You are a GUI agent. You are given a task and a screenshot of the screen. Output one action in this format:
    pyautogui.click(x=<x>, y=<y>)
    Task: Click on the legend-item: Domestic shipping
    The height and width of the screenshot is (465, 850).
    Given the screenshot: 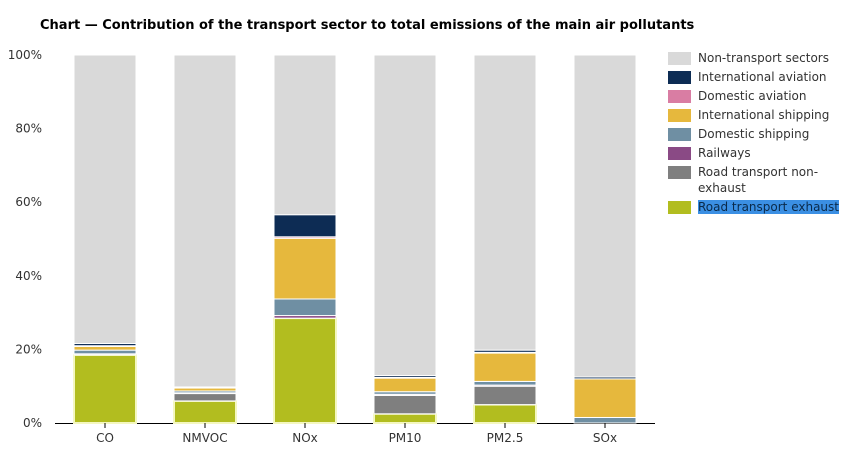 What is the action you would take?
    pyautogui.click(x=758, y=134)
    